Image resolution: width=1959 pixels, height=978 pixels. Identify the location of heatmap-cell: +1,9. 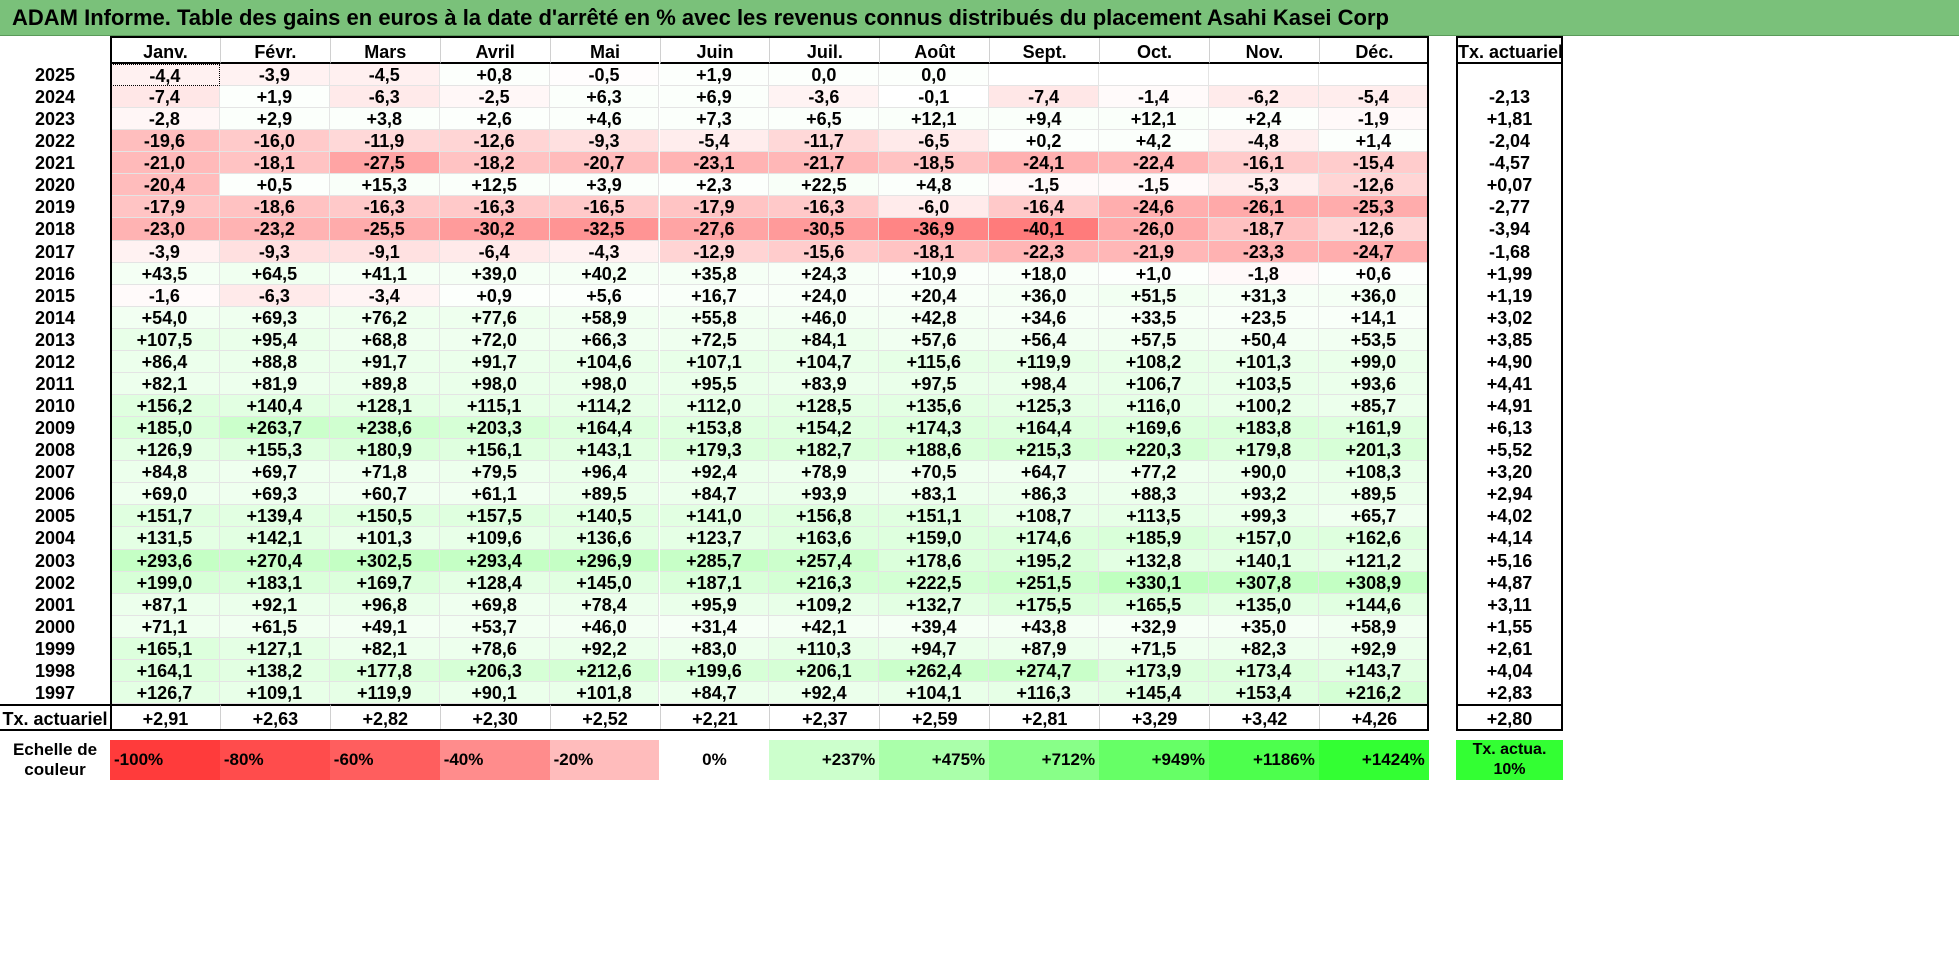
(274, 97).